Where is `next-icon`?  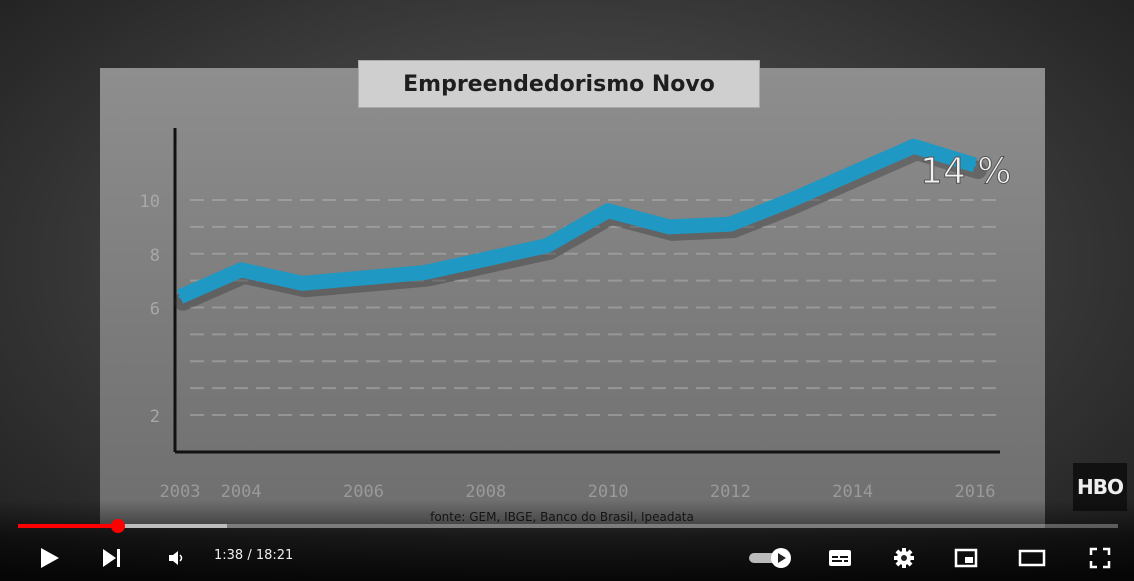
next-icon is located at coordinates (111, 558).